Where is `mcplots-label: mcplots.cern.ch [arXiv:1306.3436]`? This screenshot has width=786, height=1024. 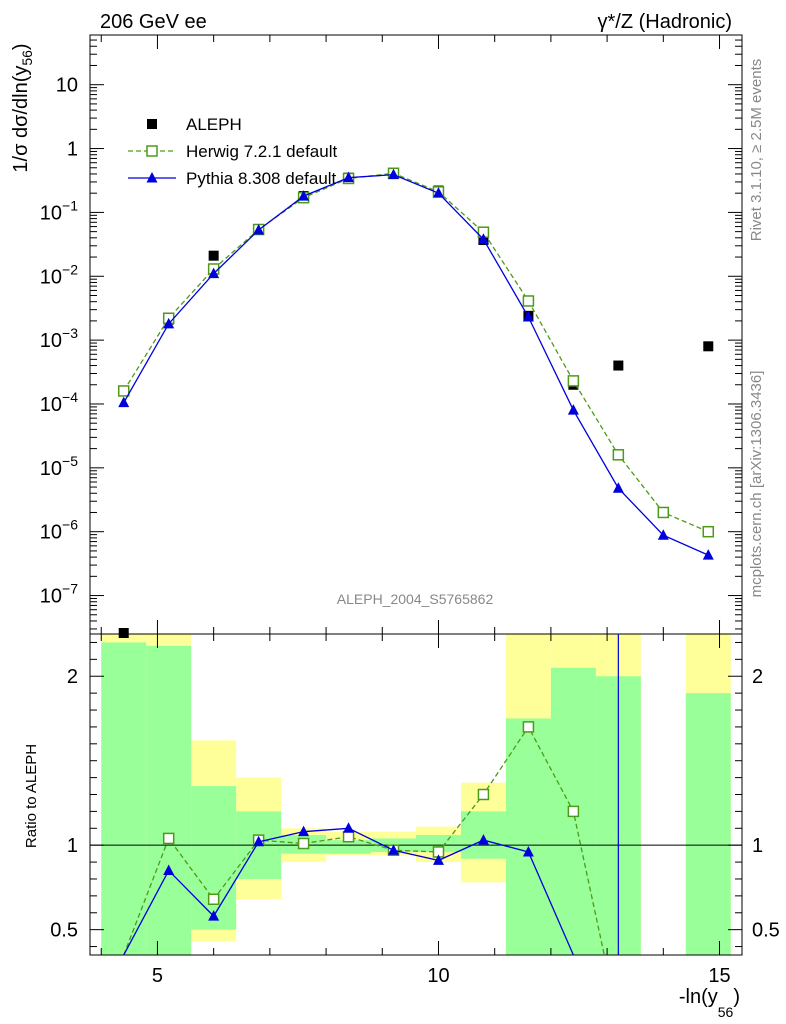
mcplots-label: mcplots.cern.ch [arXiv:1306.3436] is located at coordinates (756, 484).